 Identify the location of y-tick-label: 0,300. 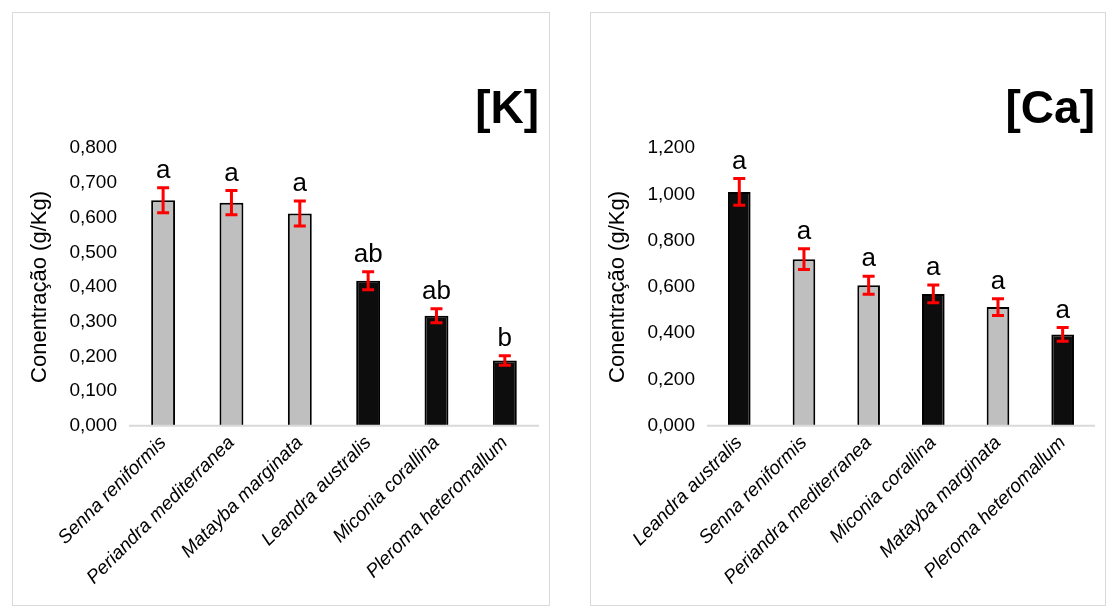
(93, 320).